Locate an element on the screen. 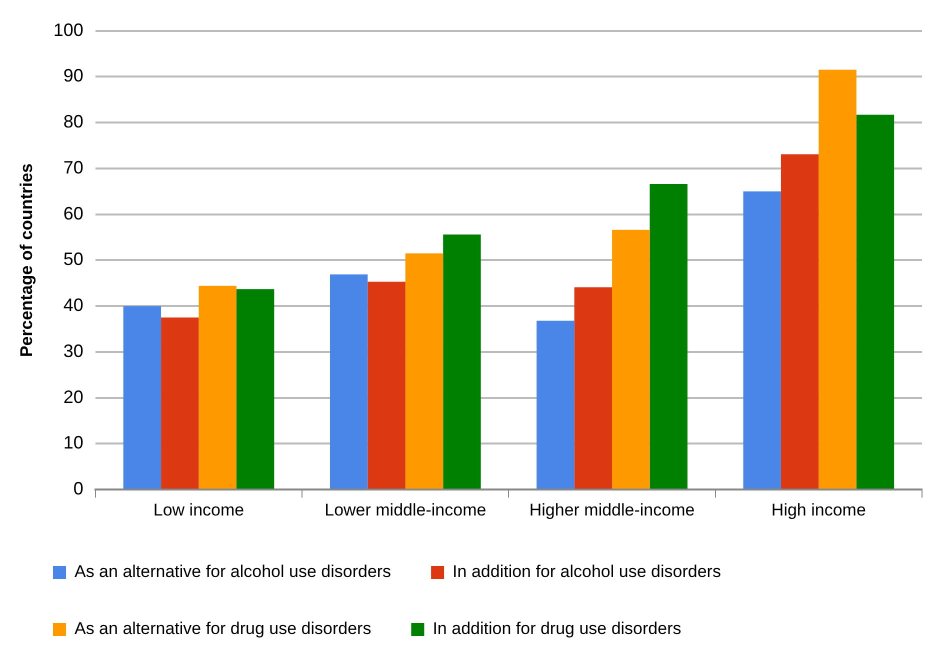 This screenshot has width=945, height=658. y-tick-label: 70 is located at coordinates (73, 167).